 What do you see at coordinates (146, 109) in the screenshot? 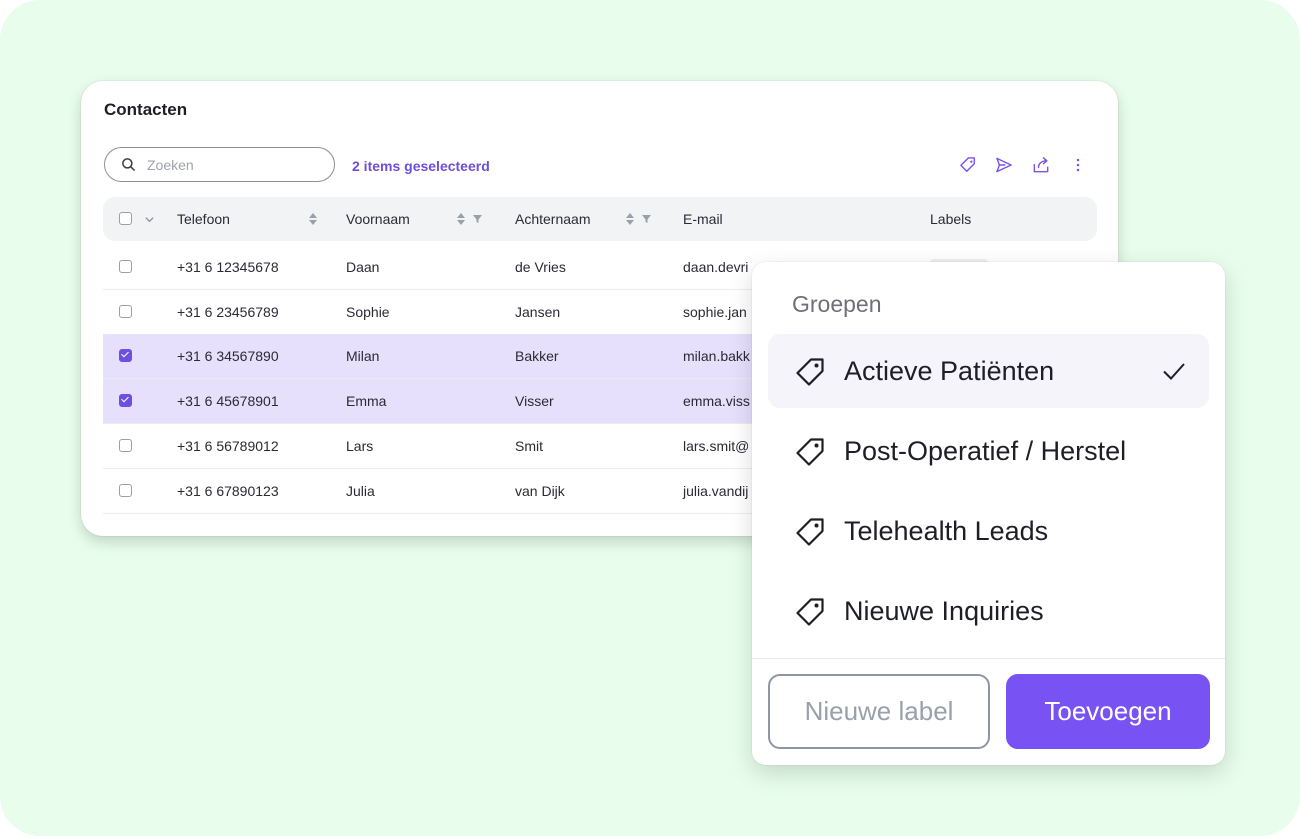
I see `page-title: Contacten` at bounding box center [146, 109].